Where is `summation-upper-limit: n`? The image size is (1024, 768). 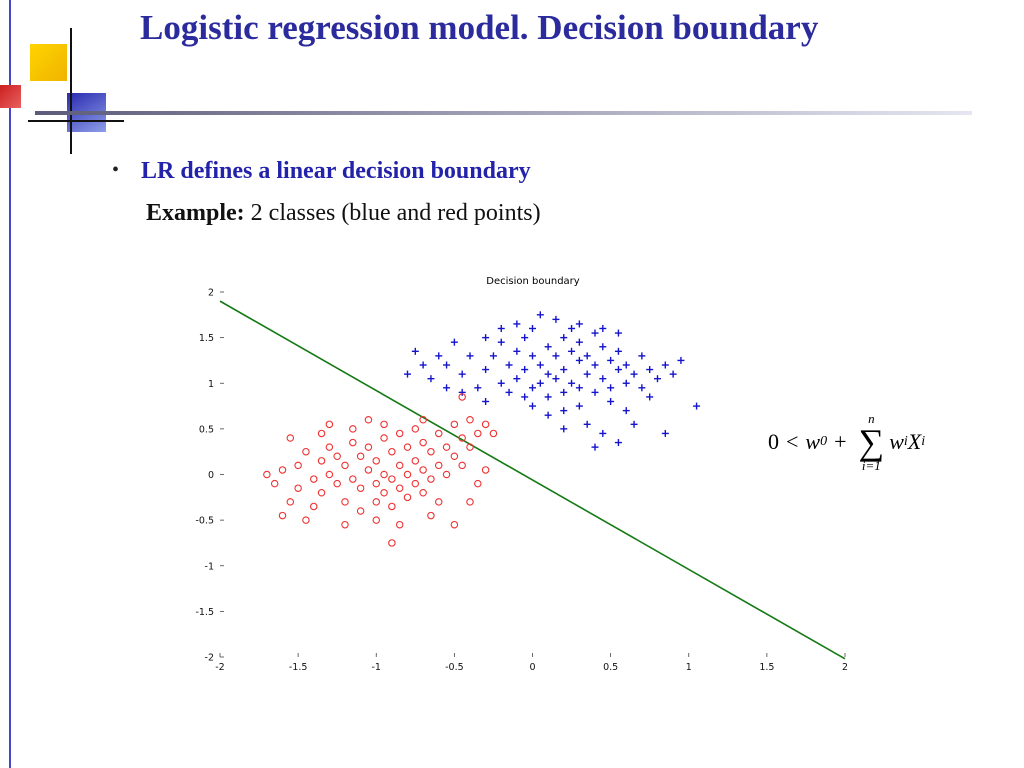
summation-upper-limit: n is located at coordinates (871, 418).